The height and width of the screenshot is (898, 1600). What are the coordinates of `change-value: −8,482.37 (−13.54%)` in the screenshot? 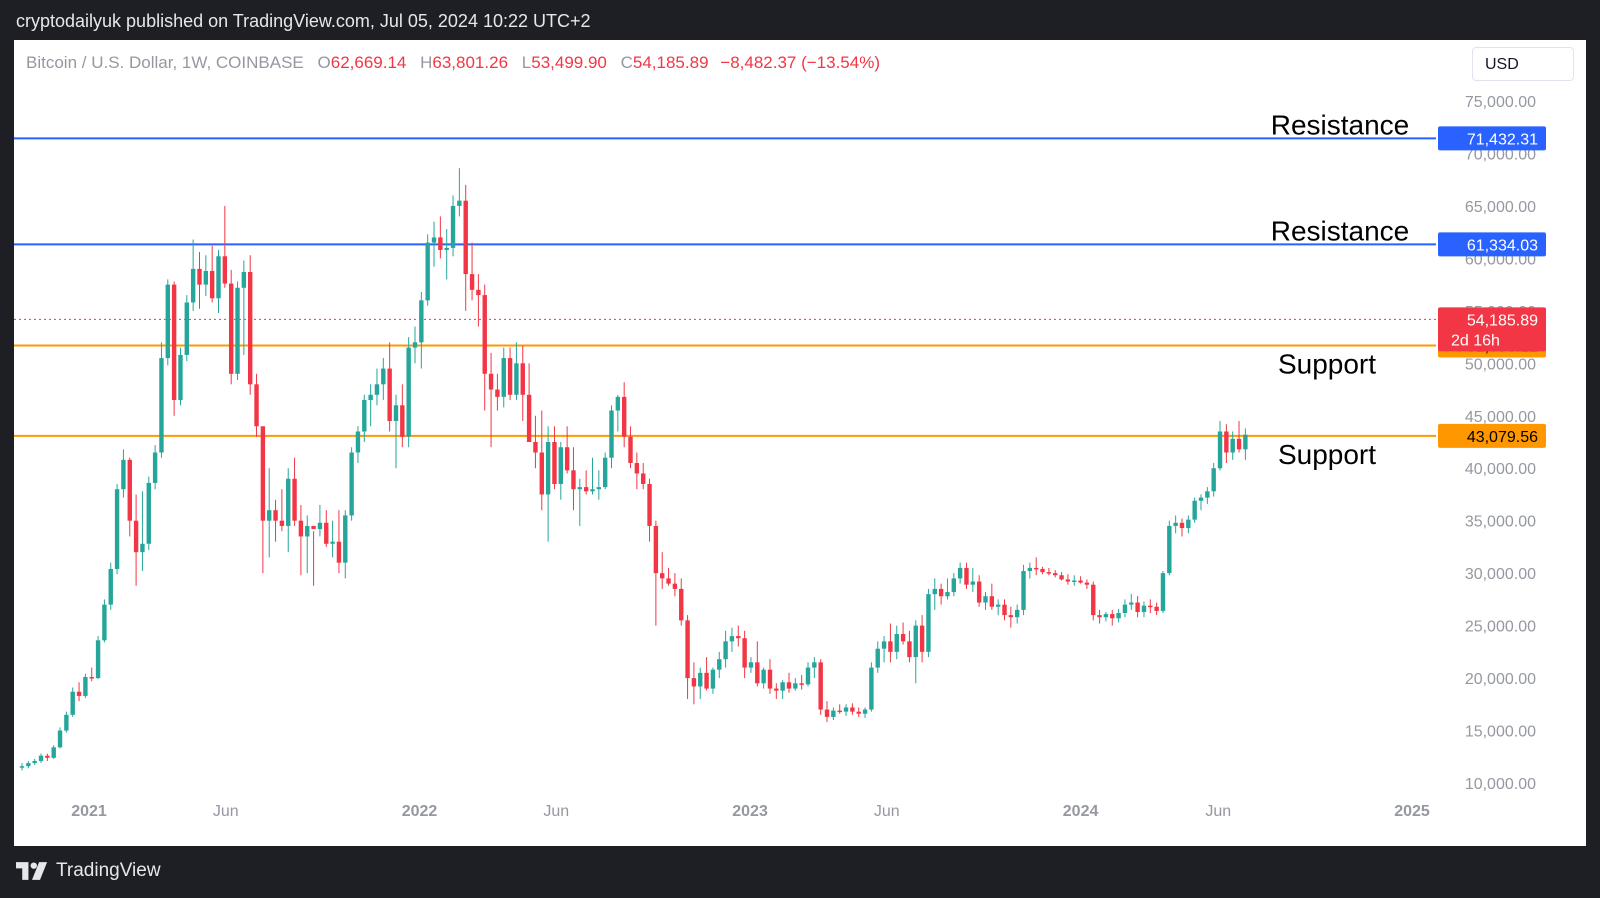 It's located at (800, 62).